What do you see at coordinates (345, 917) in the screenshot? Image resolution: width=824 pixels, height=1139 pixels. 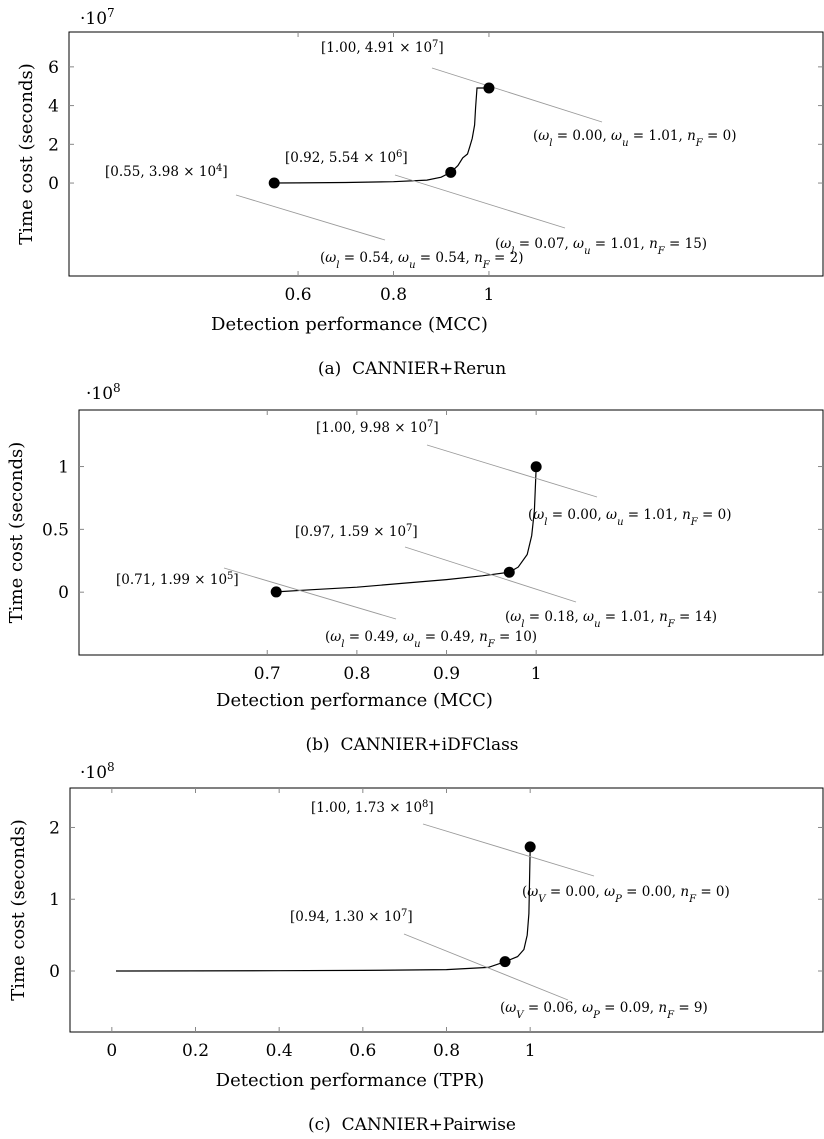 I see `point-value-text: [0.94, 1.30 × 10` at bounding box center [345, 917].